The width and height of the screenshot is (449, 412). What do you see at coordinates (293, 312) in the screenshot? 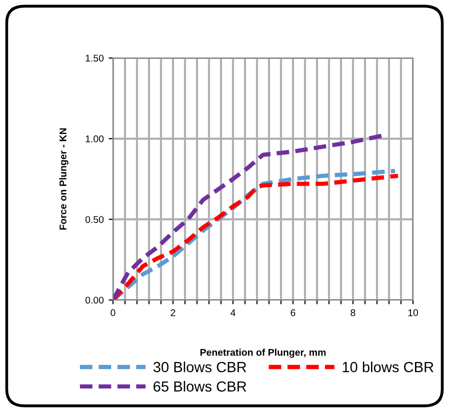
I see `x-tick-label: 6` at bounding box center [293, 312].